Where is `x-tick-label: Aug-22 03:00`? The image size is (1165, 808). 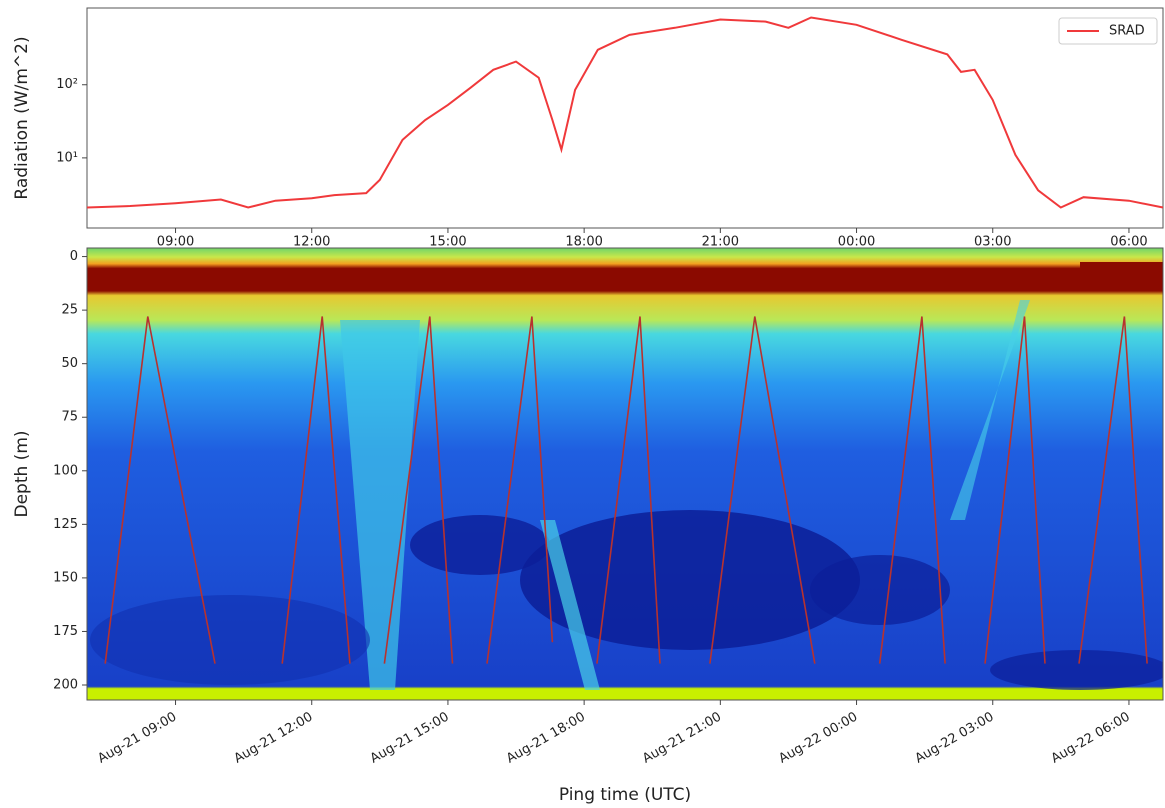
x-tick-label: Aug-22 03:00 is located at coordinates (955, 738).